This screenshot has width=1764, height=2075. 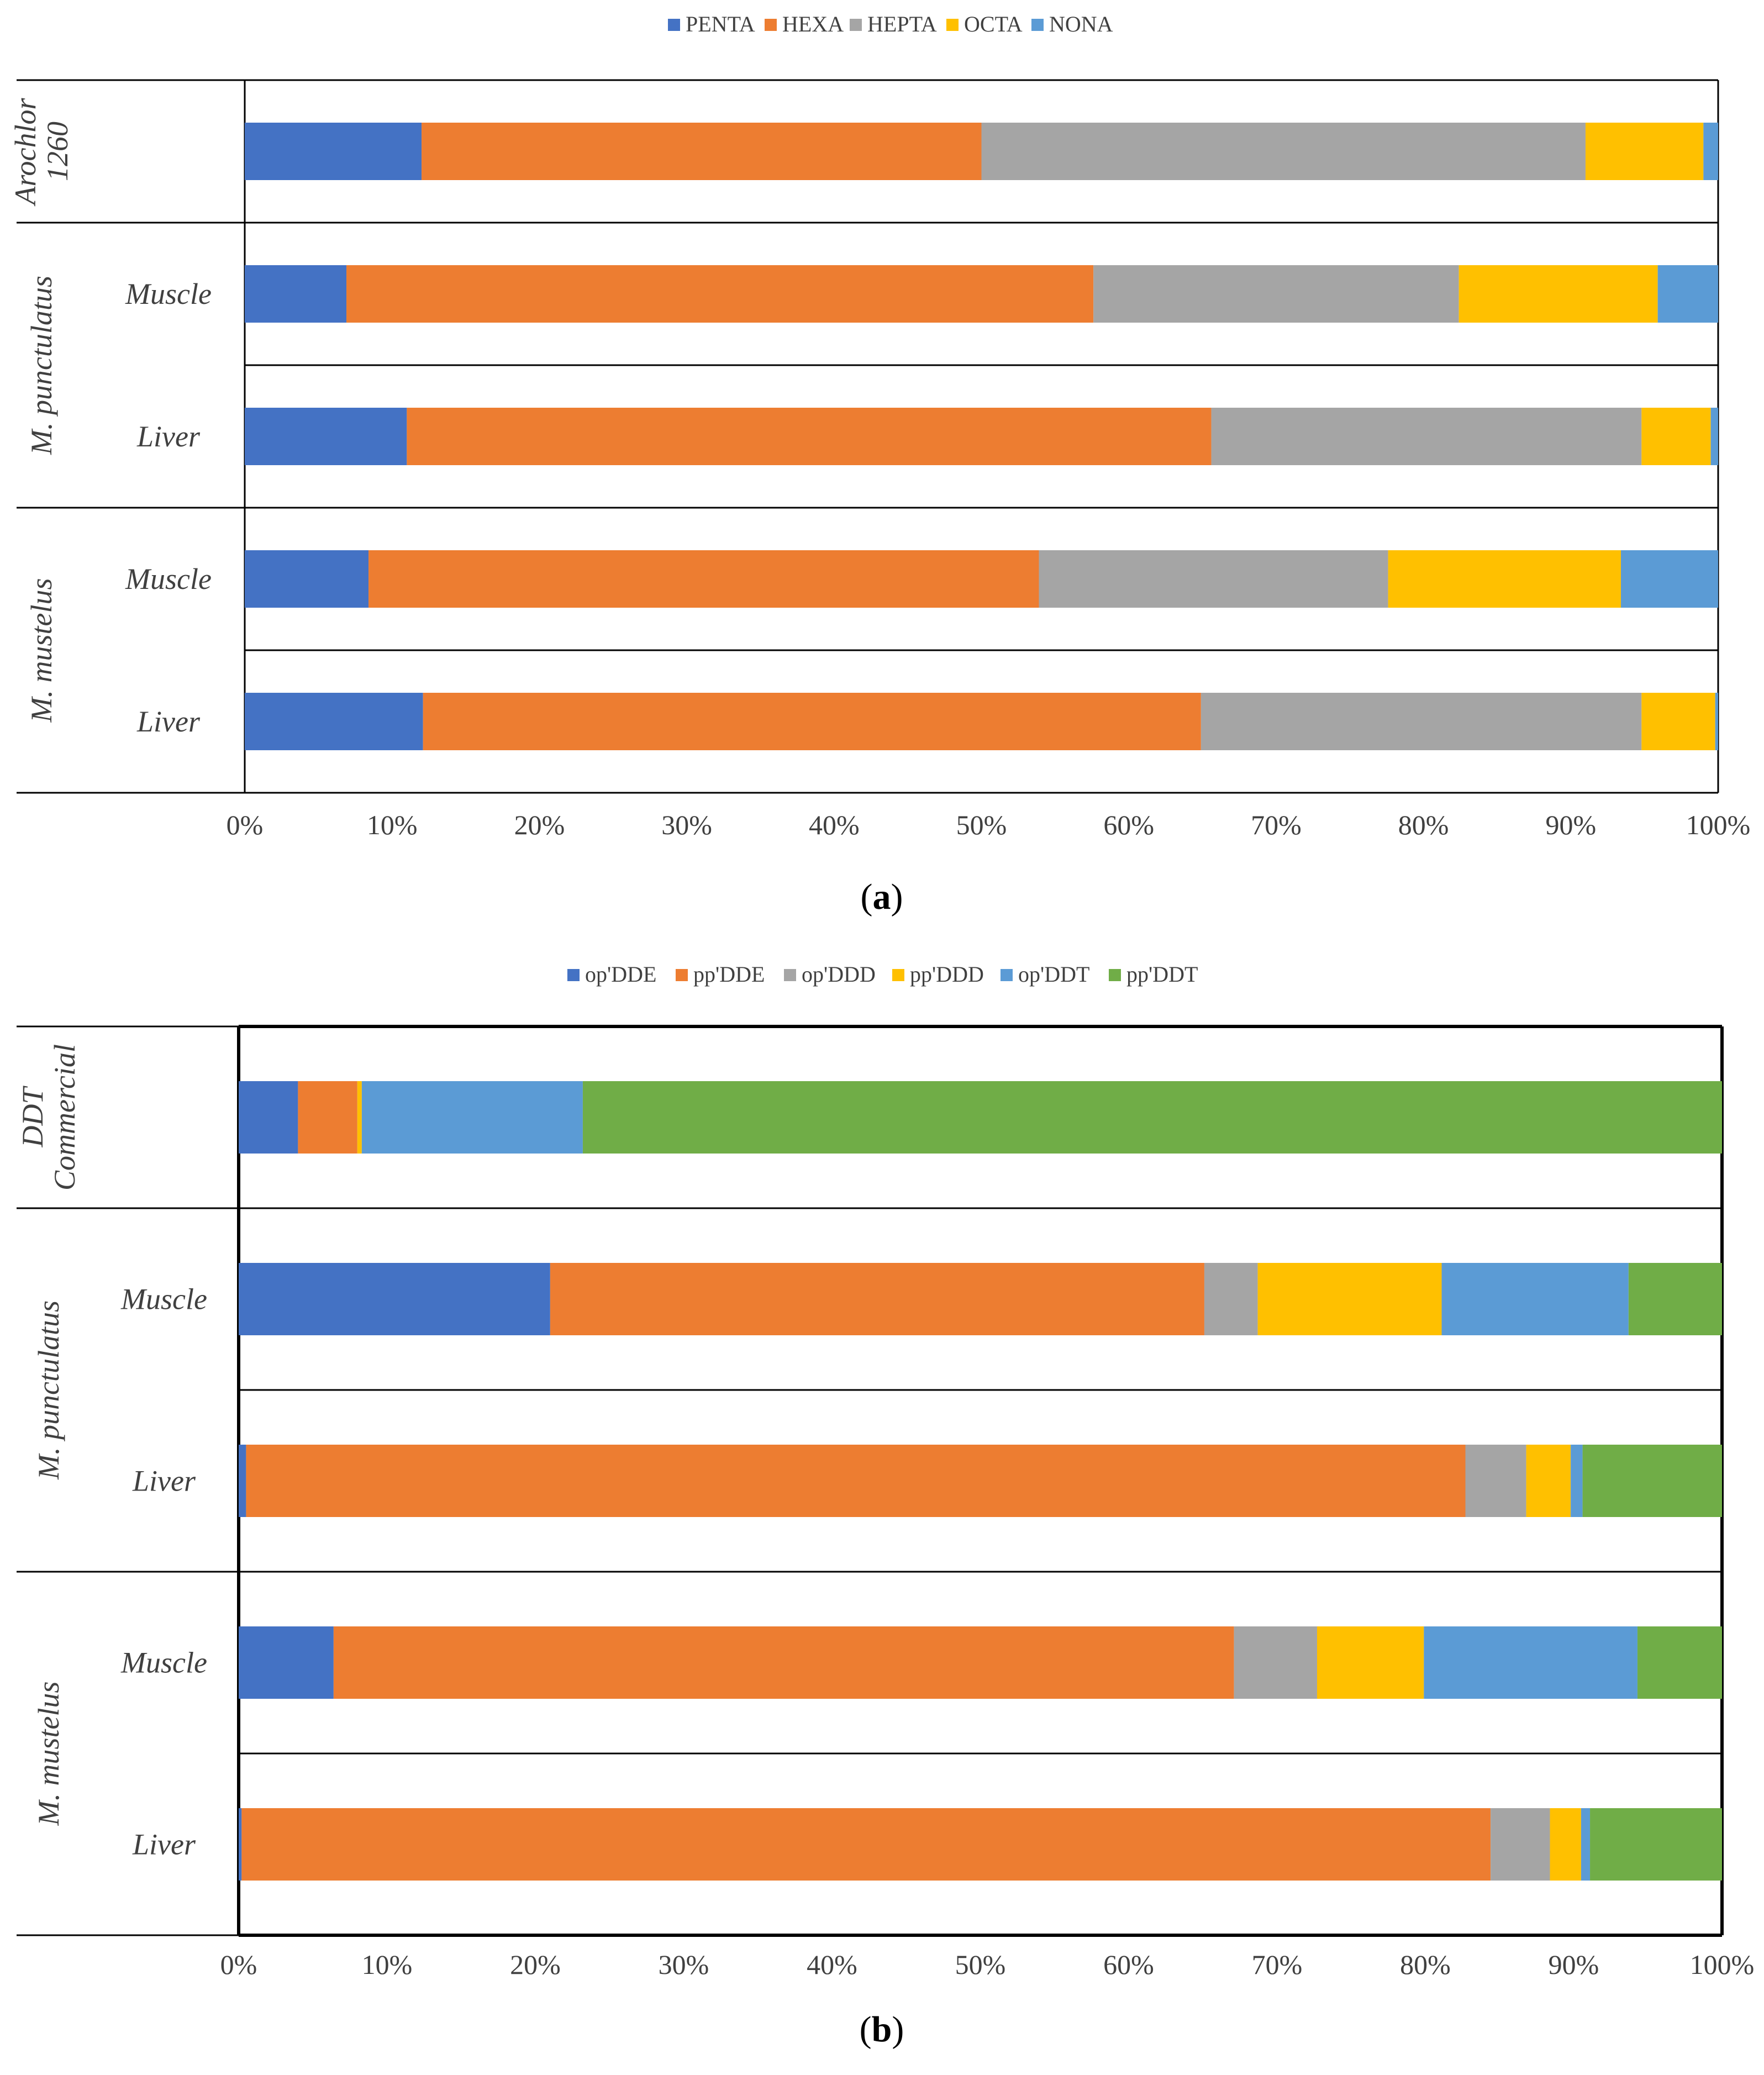 I want to click on panel-b-x-tick-label-90: 90%, so click(x=1574, y=1964).